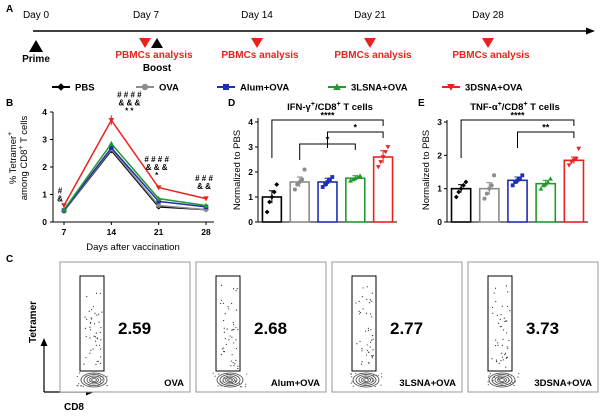 The image size is (605, 418). What do you see at coordinates (24, 175) in the screenshot?
I see `b-ylabel-2: among CD8` at bounding box center [24, 175].